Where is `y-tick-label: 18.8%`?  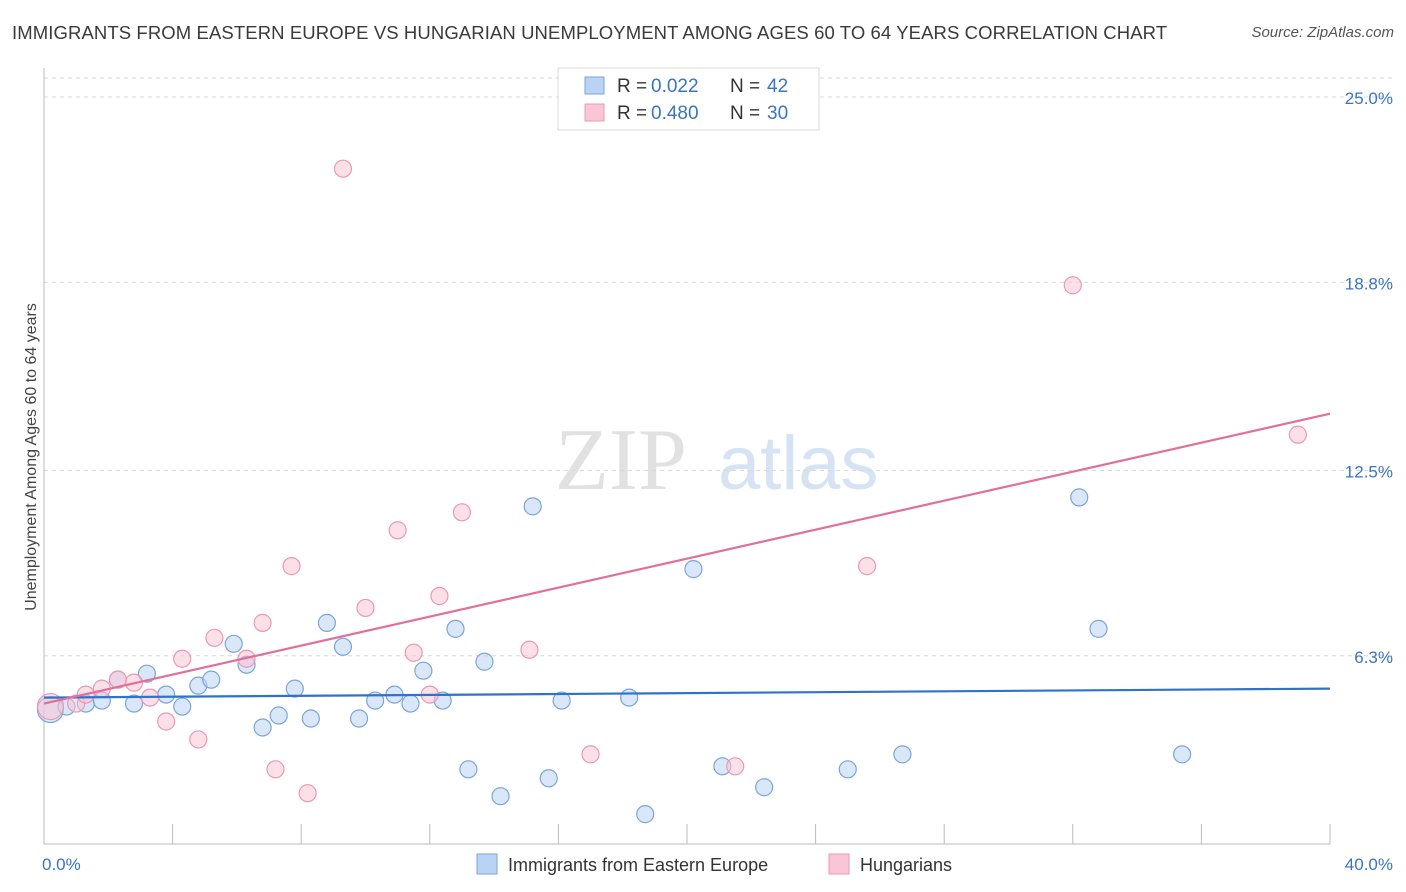
y-tick-label: 18.8% is located at coordinates (1369, 283).